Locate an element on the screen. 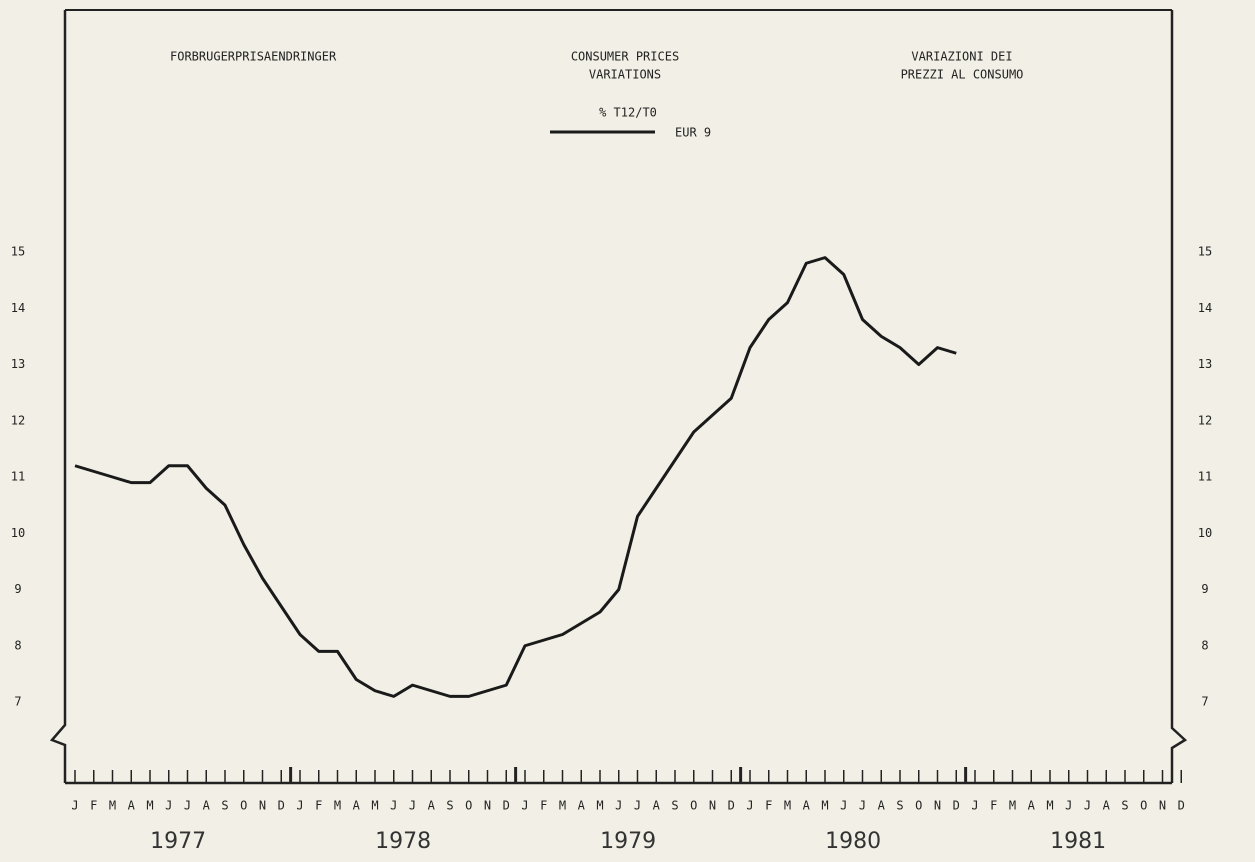  y2-tick-label: 10 is located at coordinates (1205, 533).